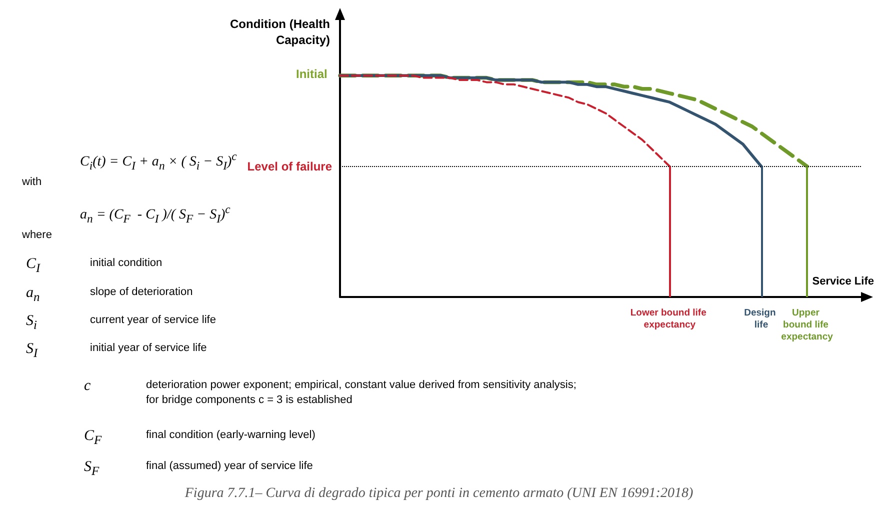 This screenshot has width=878, height=522. Describe the element at coordinates (94, 265) in the screenshot. I see `text: C$_{I}$ initial condition` at that location.